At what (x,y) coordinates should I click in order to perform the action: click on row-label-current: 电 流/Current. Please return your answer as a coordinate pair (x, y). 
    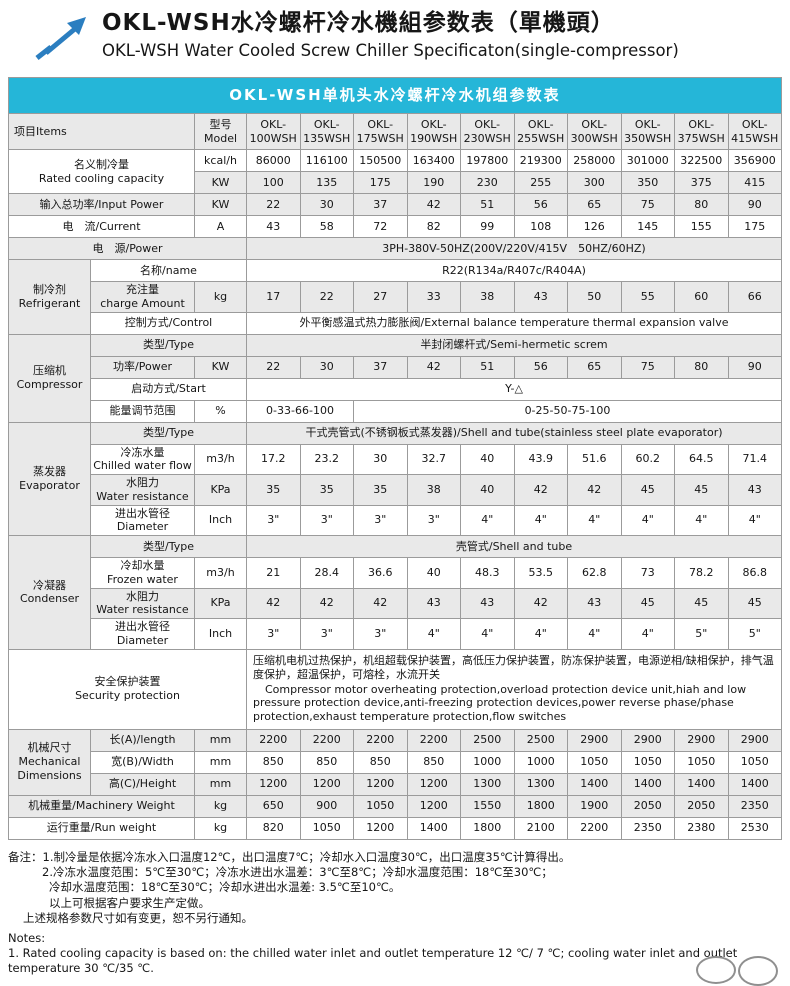
    Looking at the image, I should click on (101, 226).